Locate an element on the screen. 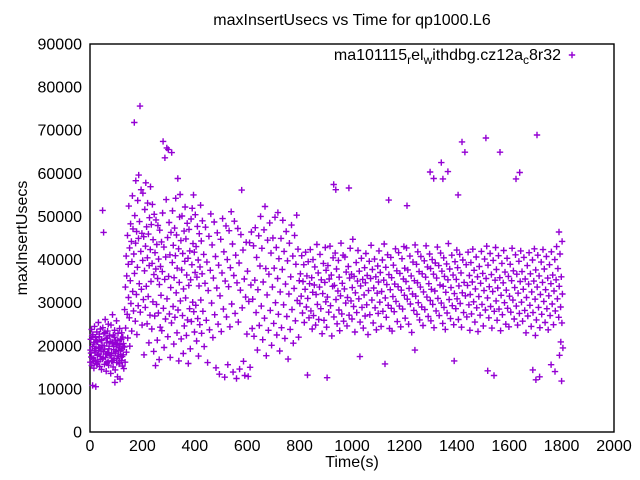  y-tick-label: 80000 is located at coordinates (60, 88).